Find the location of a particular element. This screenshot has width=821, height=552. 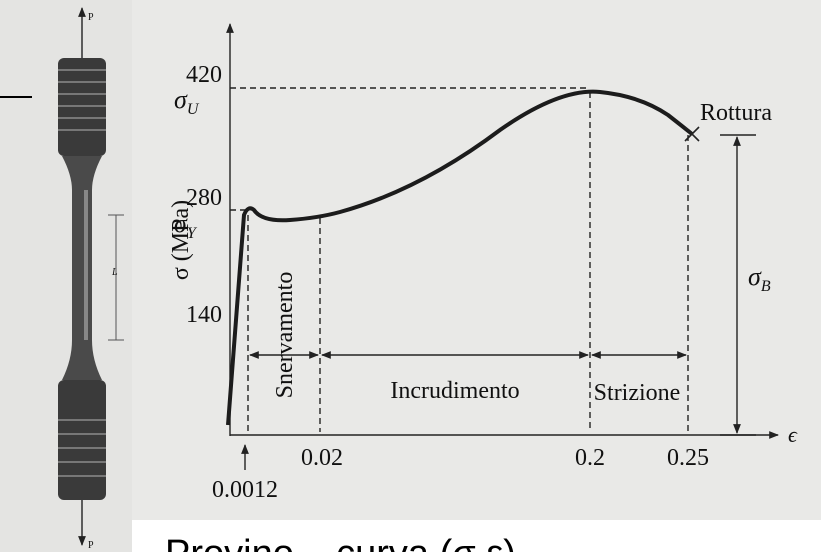

y-tick-label: 140 is located at coordinates (204, 315).